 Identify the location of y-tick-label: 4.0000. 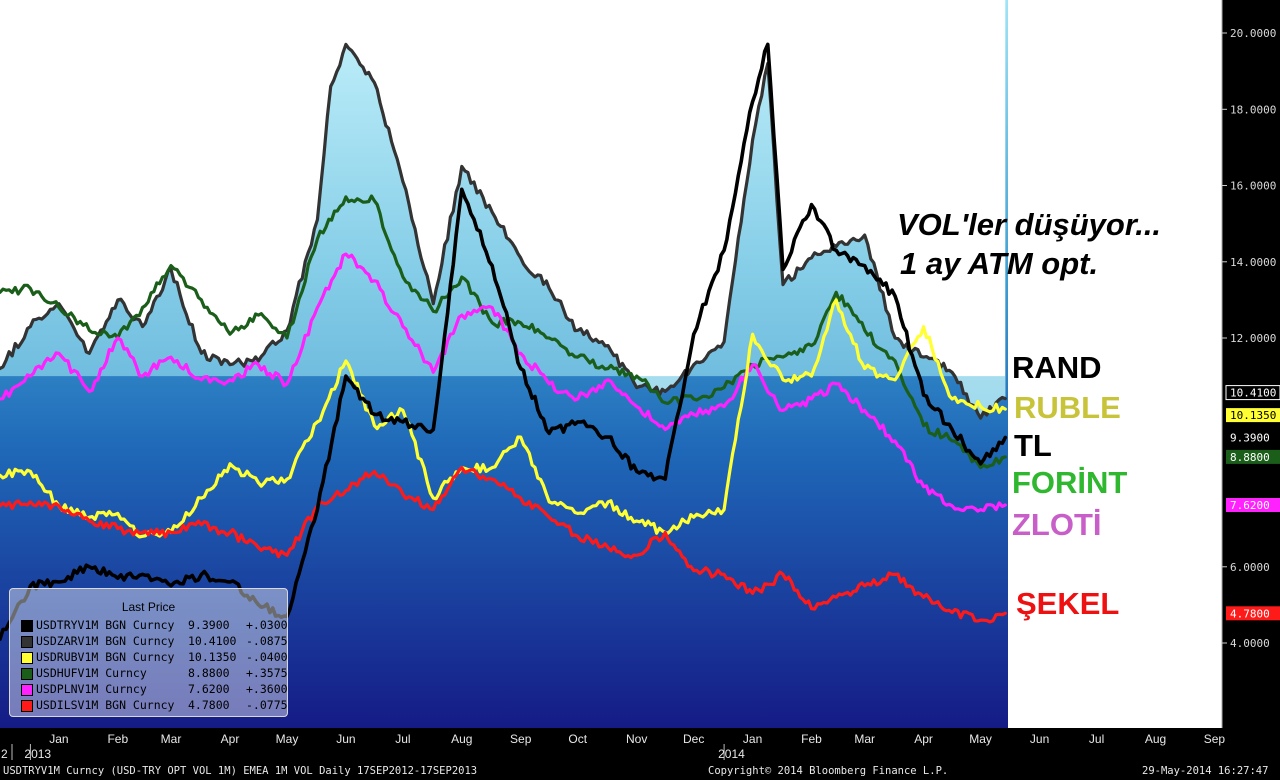
(1250, 643).